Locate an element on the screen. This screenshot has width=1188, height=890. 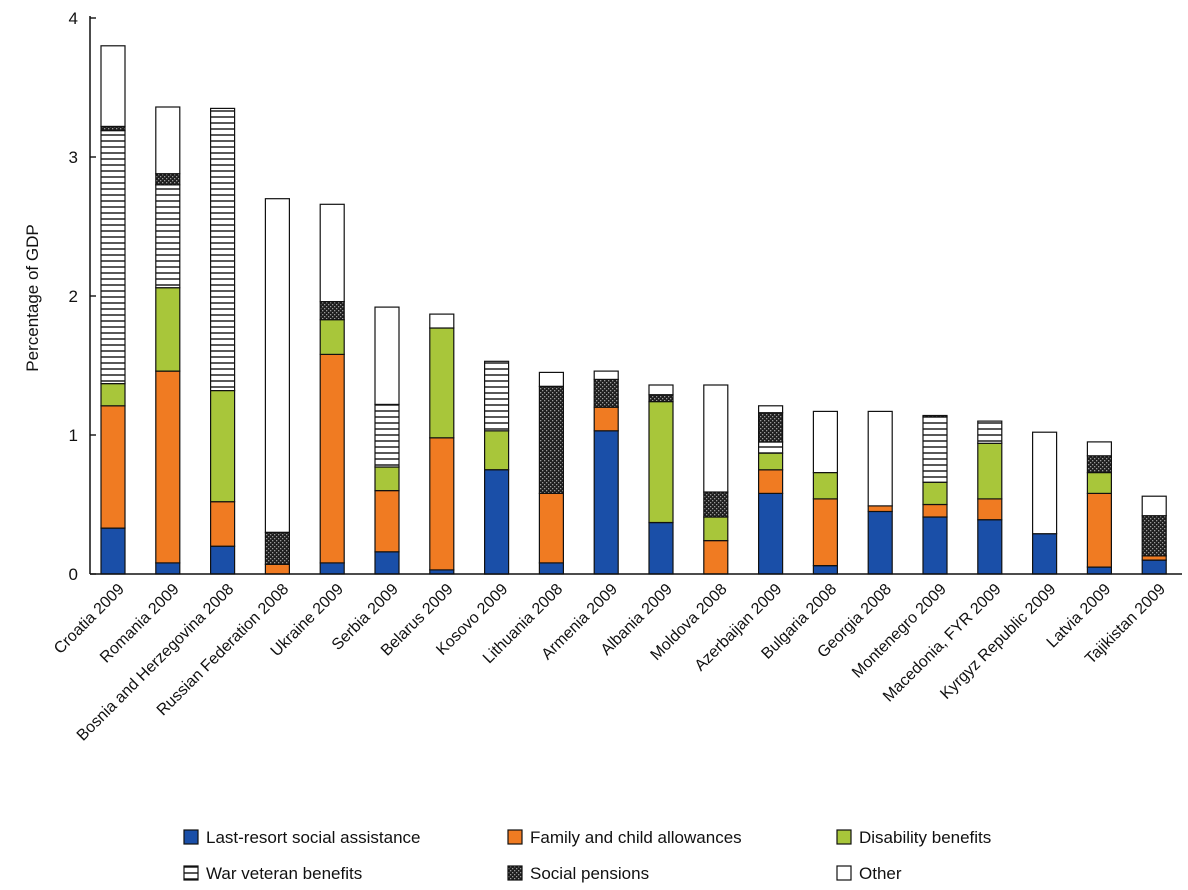
bar-romania-2009 is located at coordinates (168, 340).